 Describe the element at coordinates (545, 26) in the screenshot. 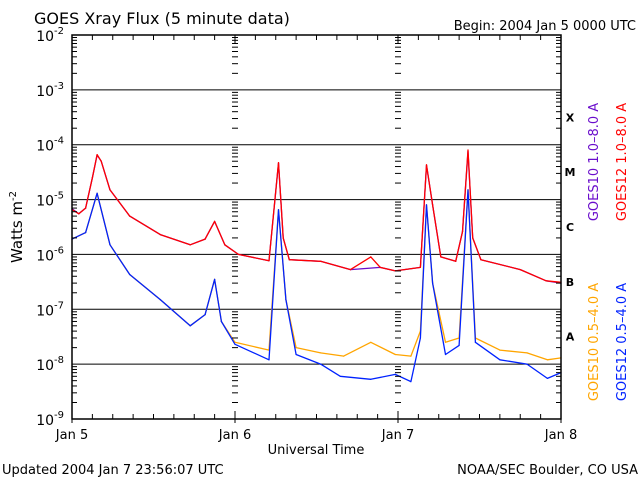

I see `begin-label: Begin: 2004 Jan 5 0000 UTC` at that location.